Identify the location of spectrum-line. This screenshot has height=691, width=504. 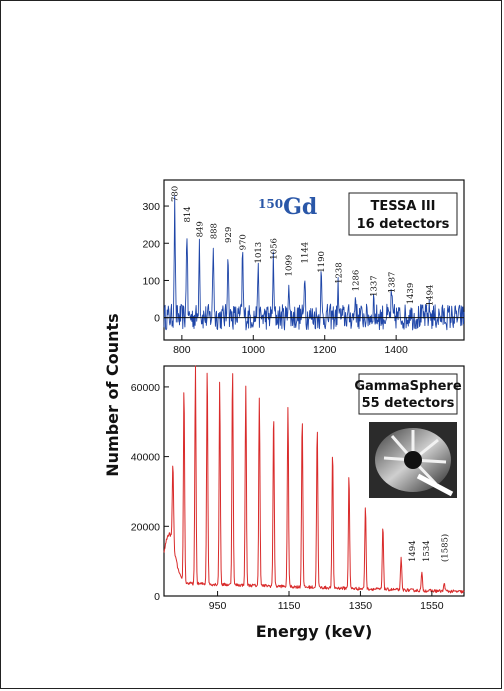
(314, 263).